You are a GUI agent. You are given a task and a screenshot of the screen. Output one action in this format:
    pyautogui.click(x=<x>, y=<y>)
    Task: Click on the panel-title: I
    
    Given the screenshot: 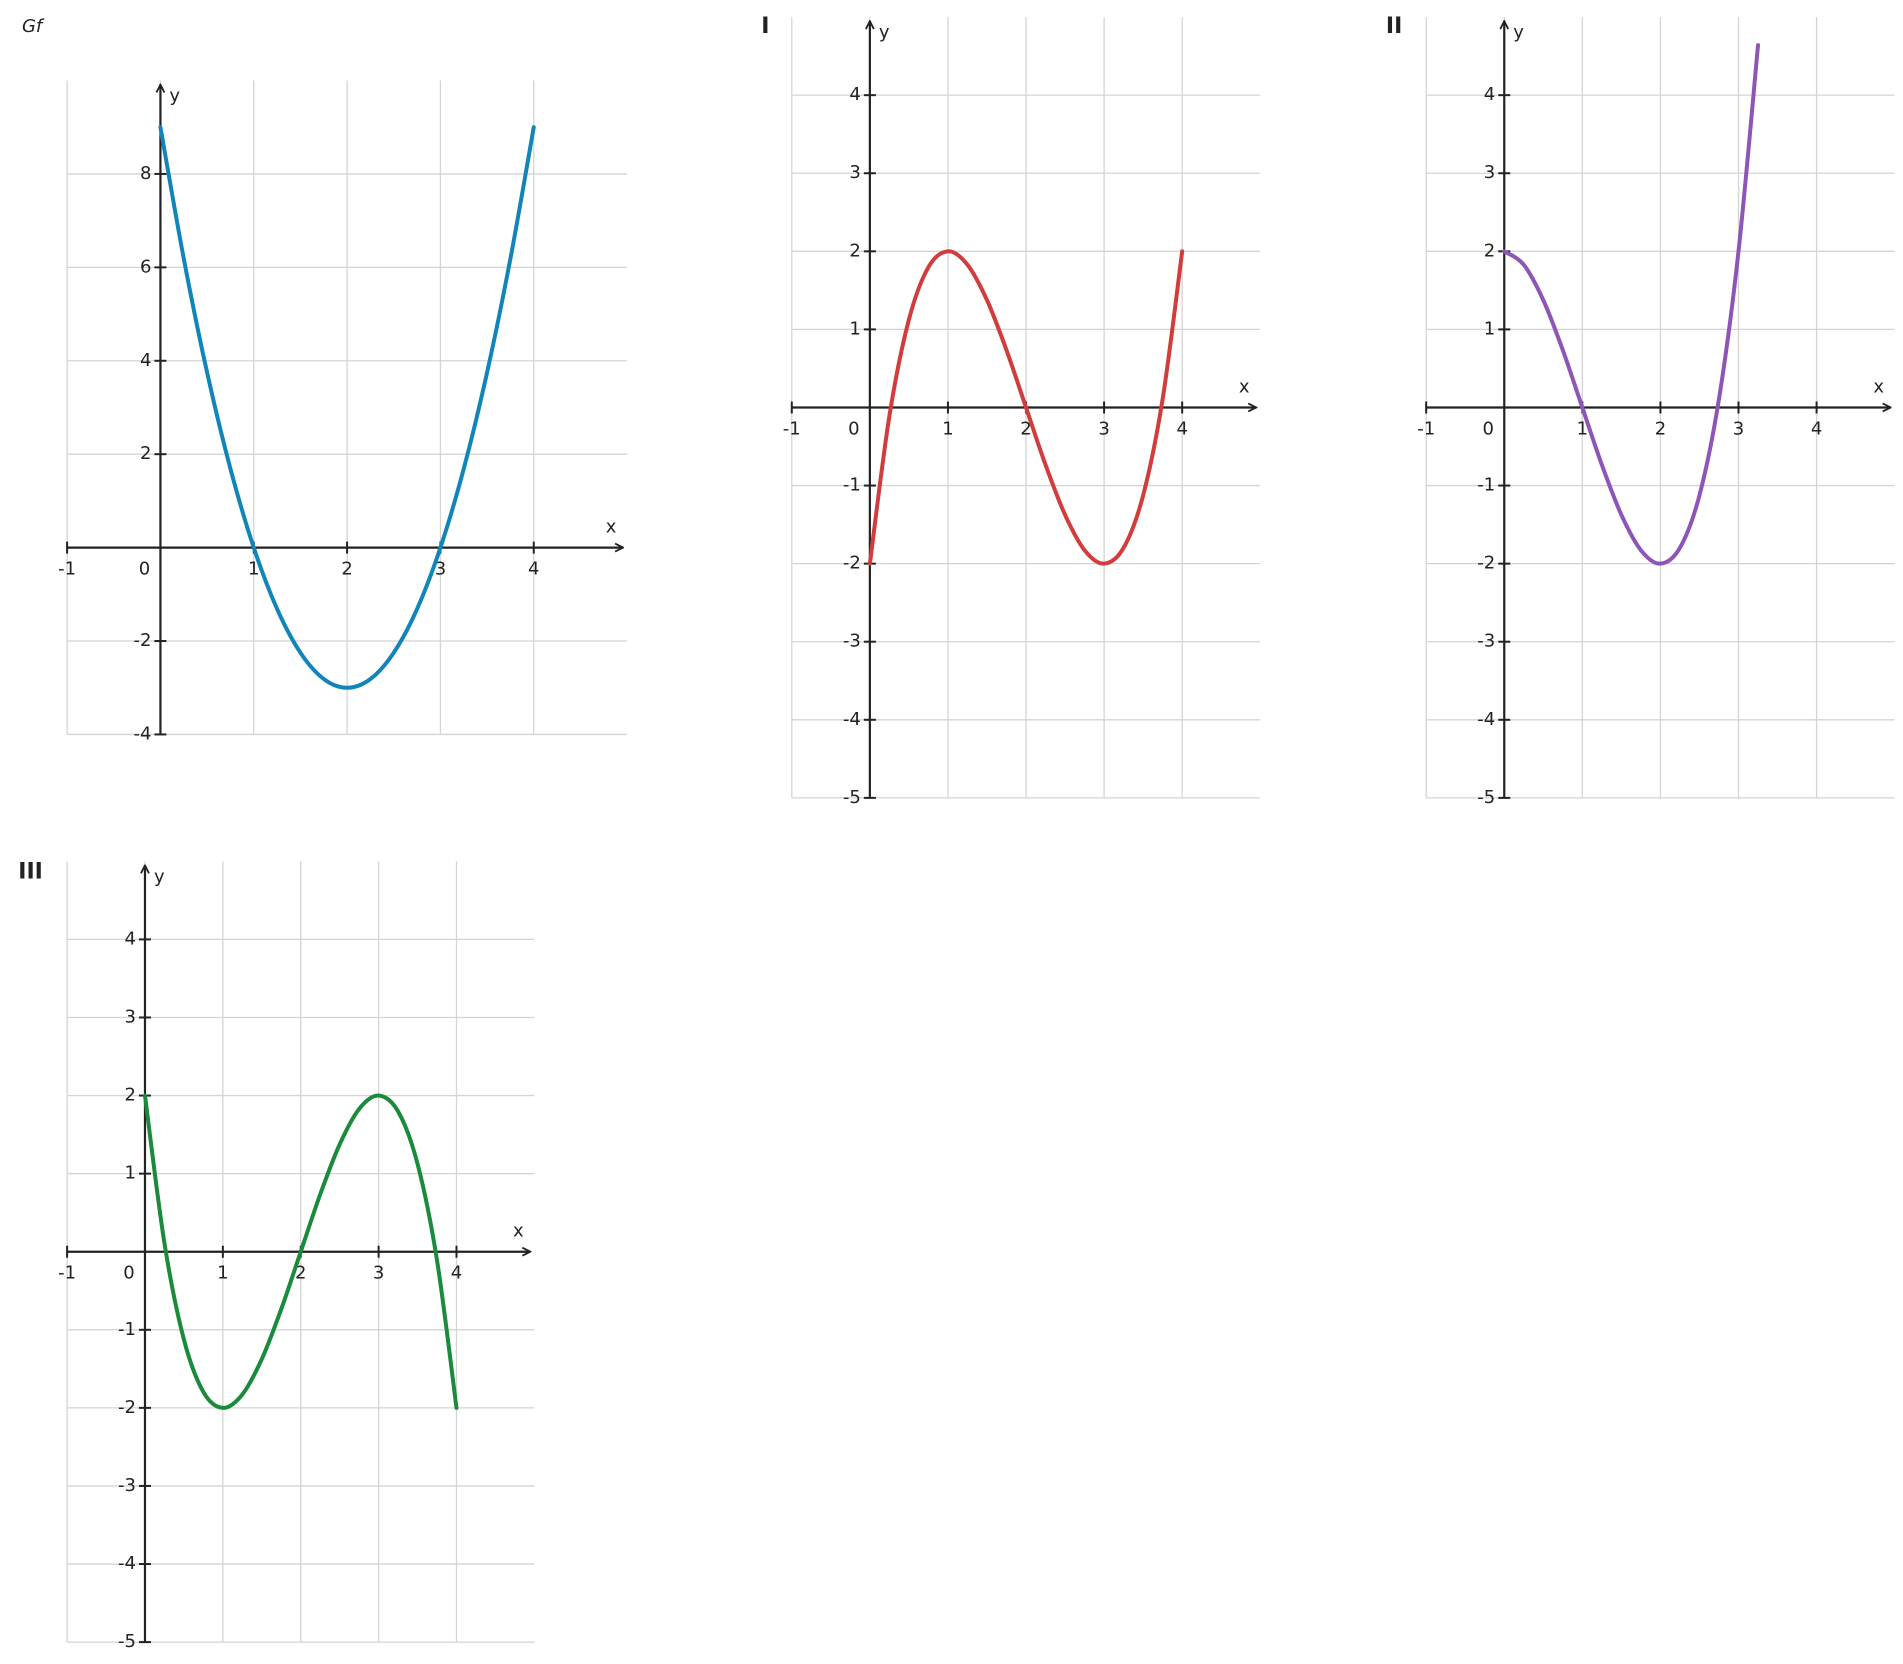 What is the action you would take?
    pyautogui.click(x=765, y=26)
    